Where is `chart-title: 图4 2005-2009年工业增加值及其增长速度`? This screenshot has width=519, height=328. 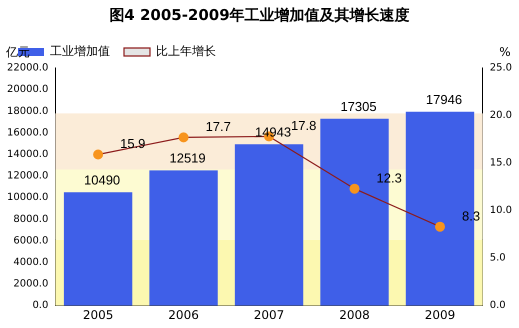 chart-title: 图4 2005-2009年工业增加值及其增长速度 is located at coordinates (259, 15).